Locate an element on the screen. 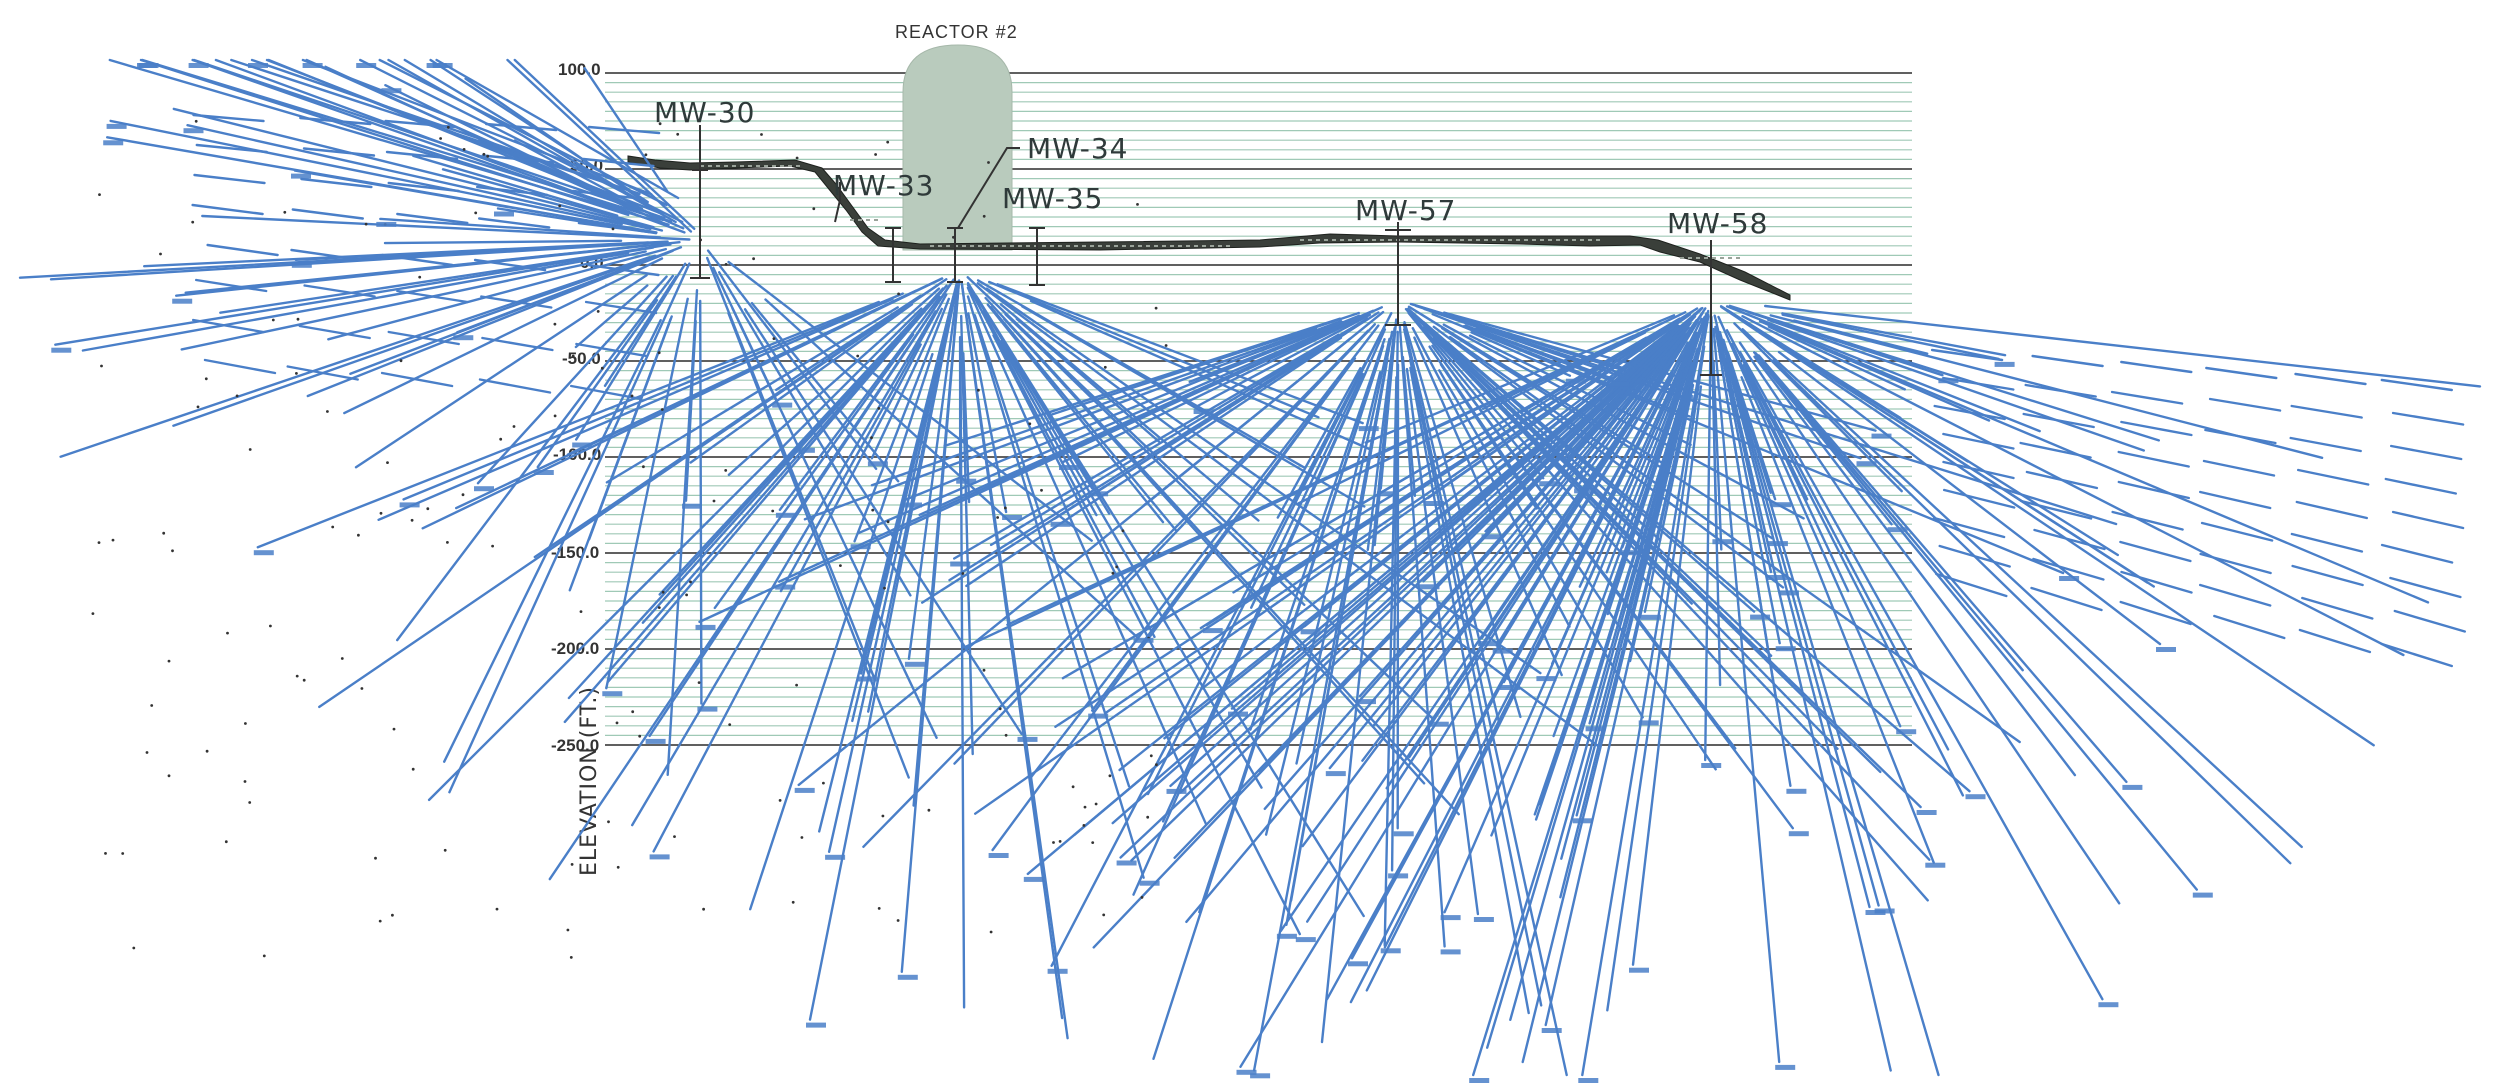 The height and width of the screenshot is (1084, 2497). well-label-mw30: MW-30 is located at coordinates (704, 112).